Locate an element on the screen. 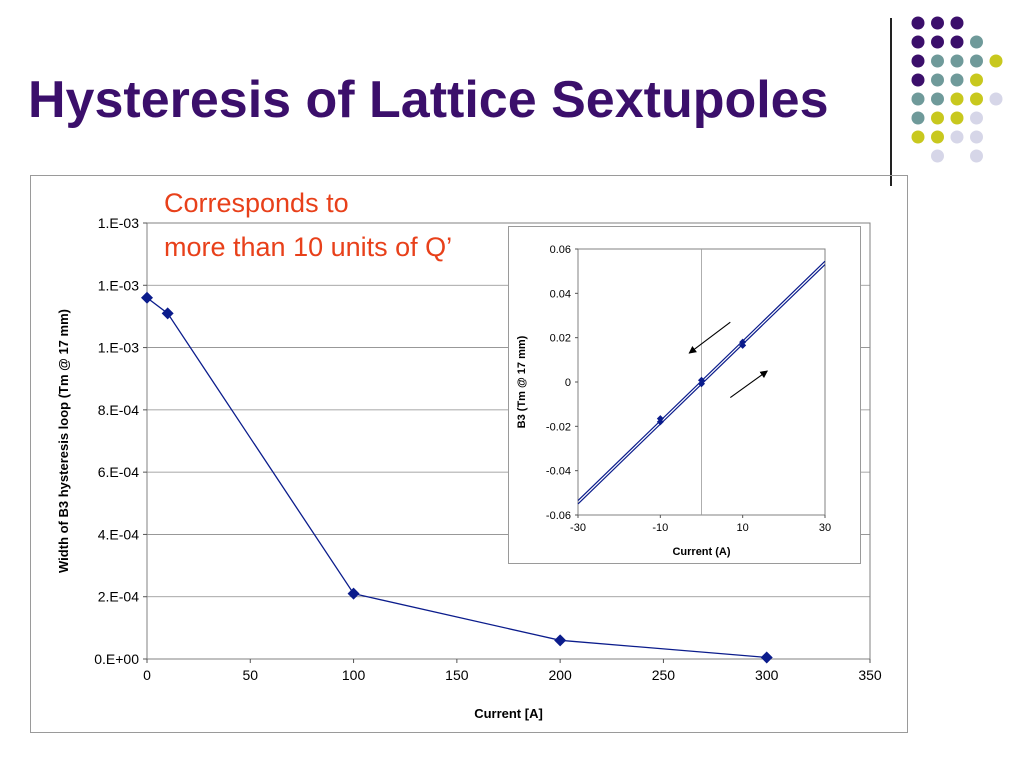 The width and height of the screenshot is (1024, 768). inset-x-axis-label: Current (A) is located at coordinates (701, 552).